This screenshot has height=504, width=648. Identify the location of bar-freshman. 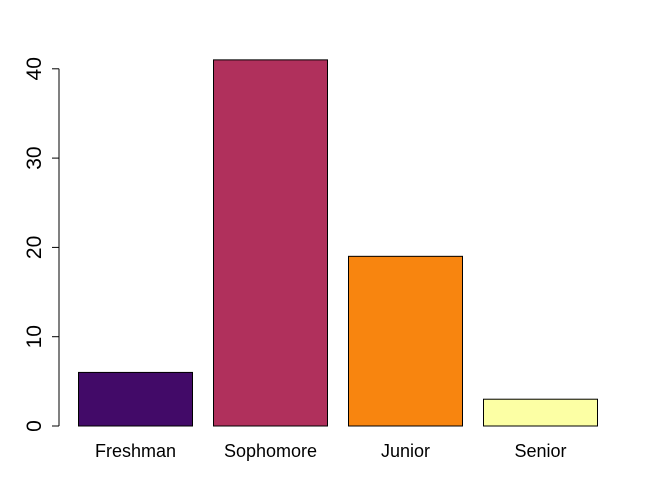
(135, 399).